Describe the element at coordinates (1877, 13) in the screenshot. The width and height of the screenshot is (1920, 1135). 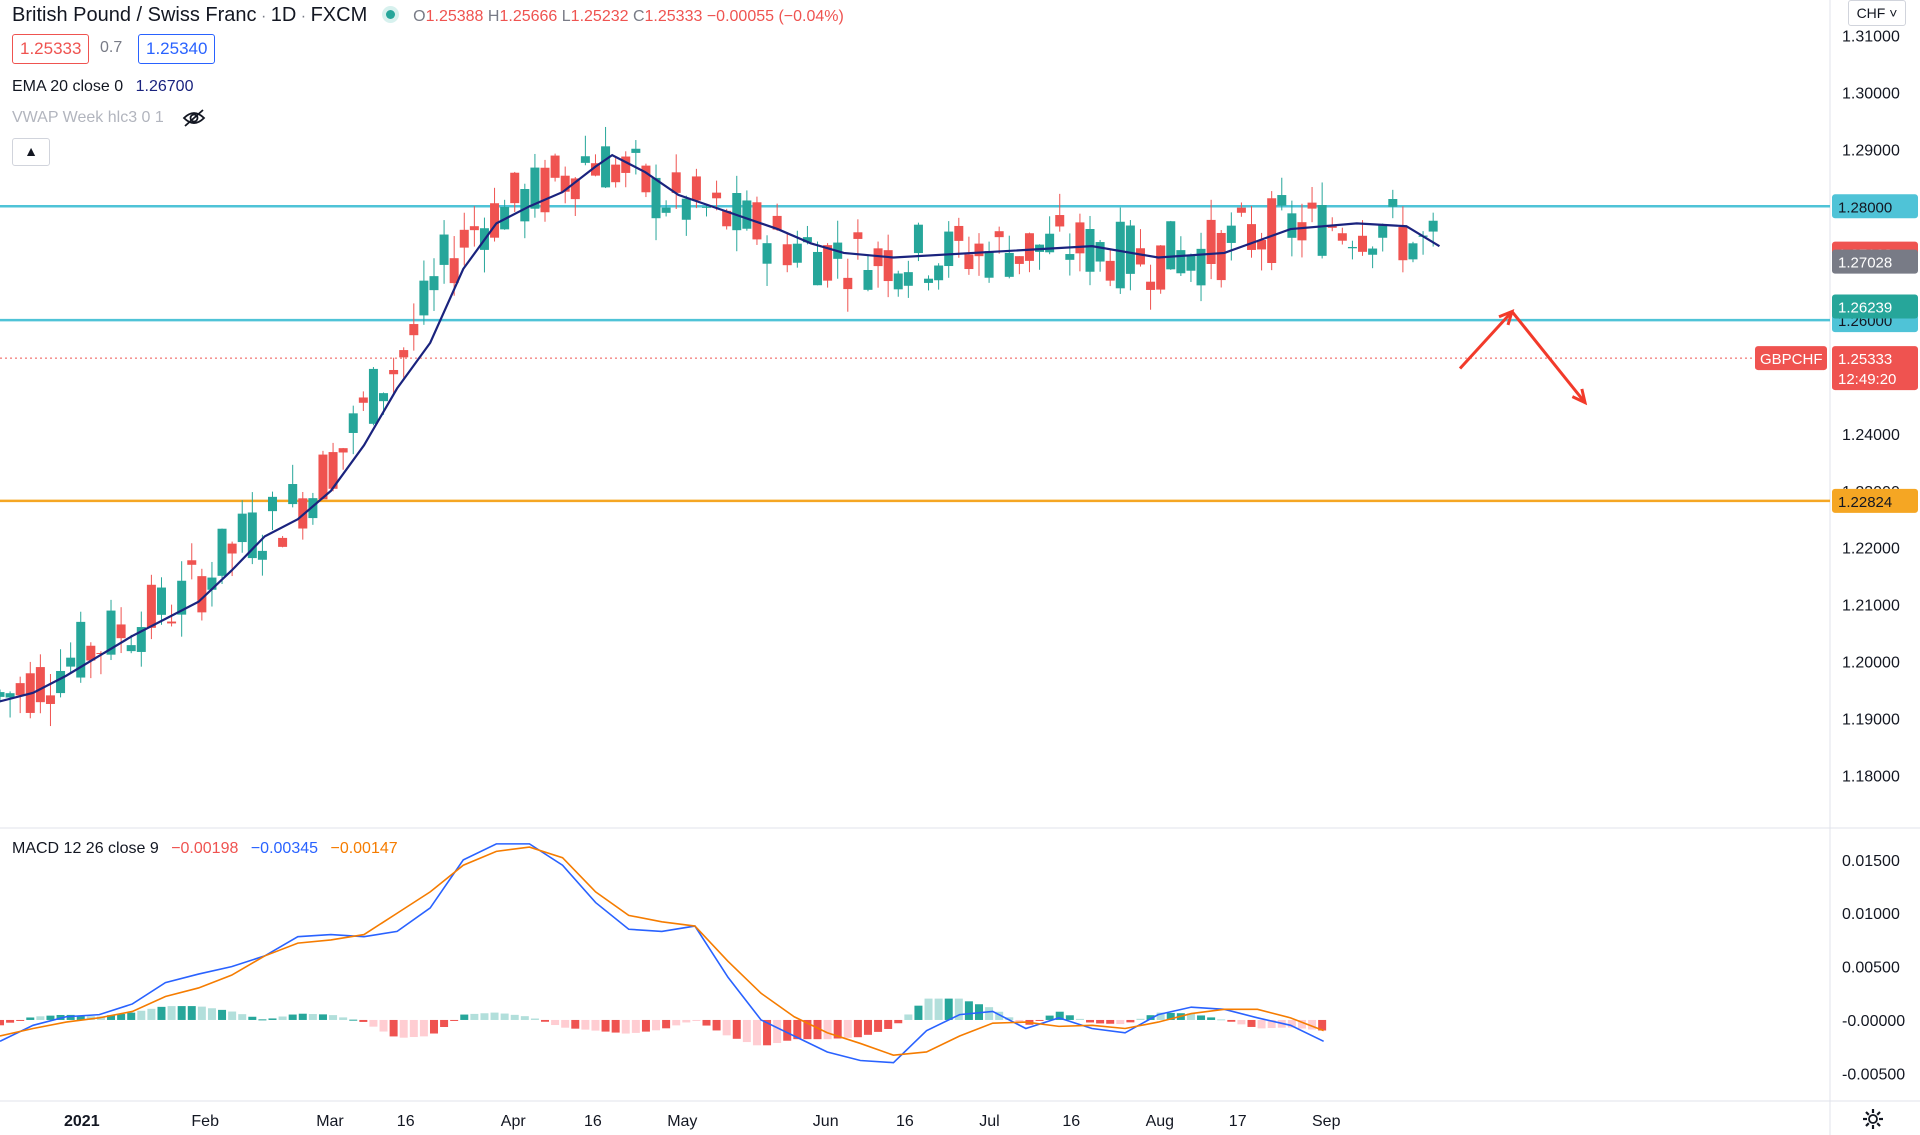
I see `currency-button: CHF ˅` at that location.